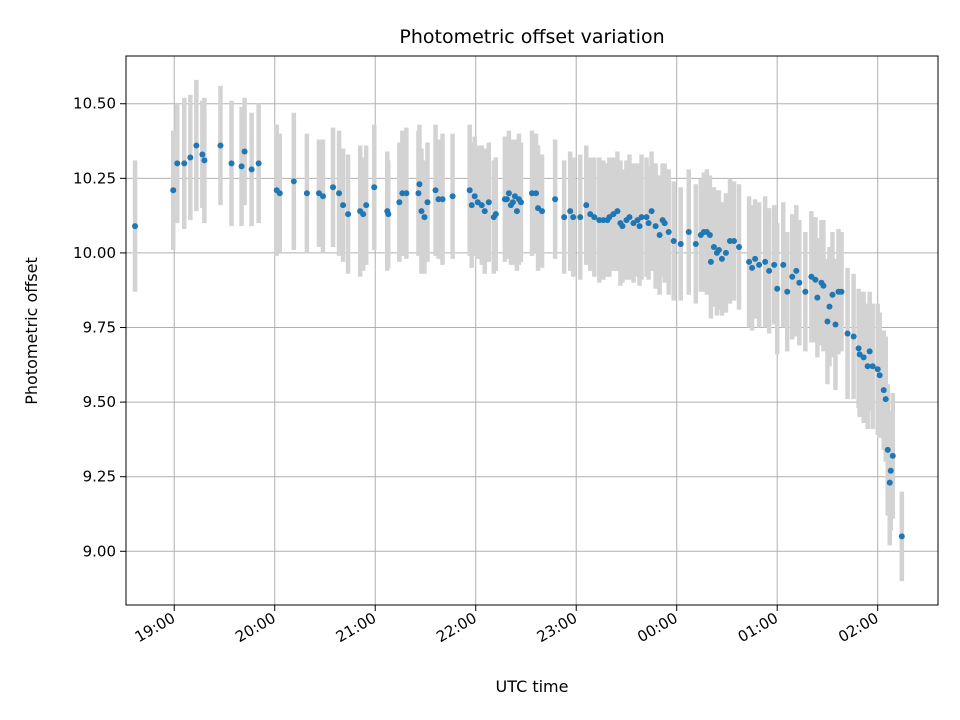 The height and width of the screenshot is (720, 960). What do you see at coordinates (94, 253) in the screenshot?
I see `y-tick-label: 10.00` at bounding box center [94, 253].